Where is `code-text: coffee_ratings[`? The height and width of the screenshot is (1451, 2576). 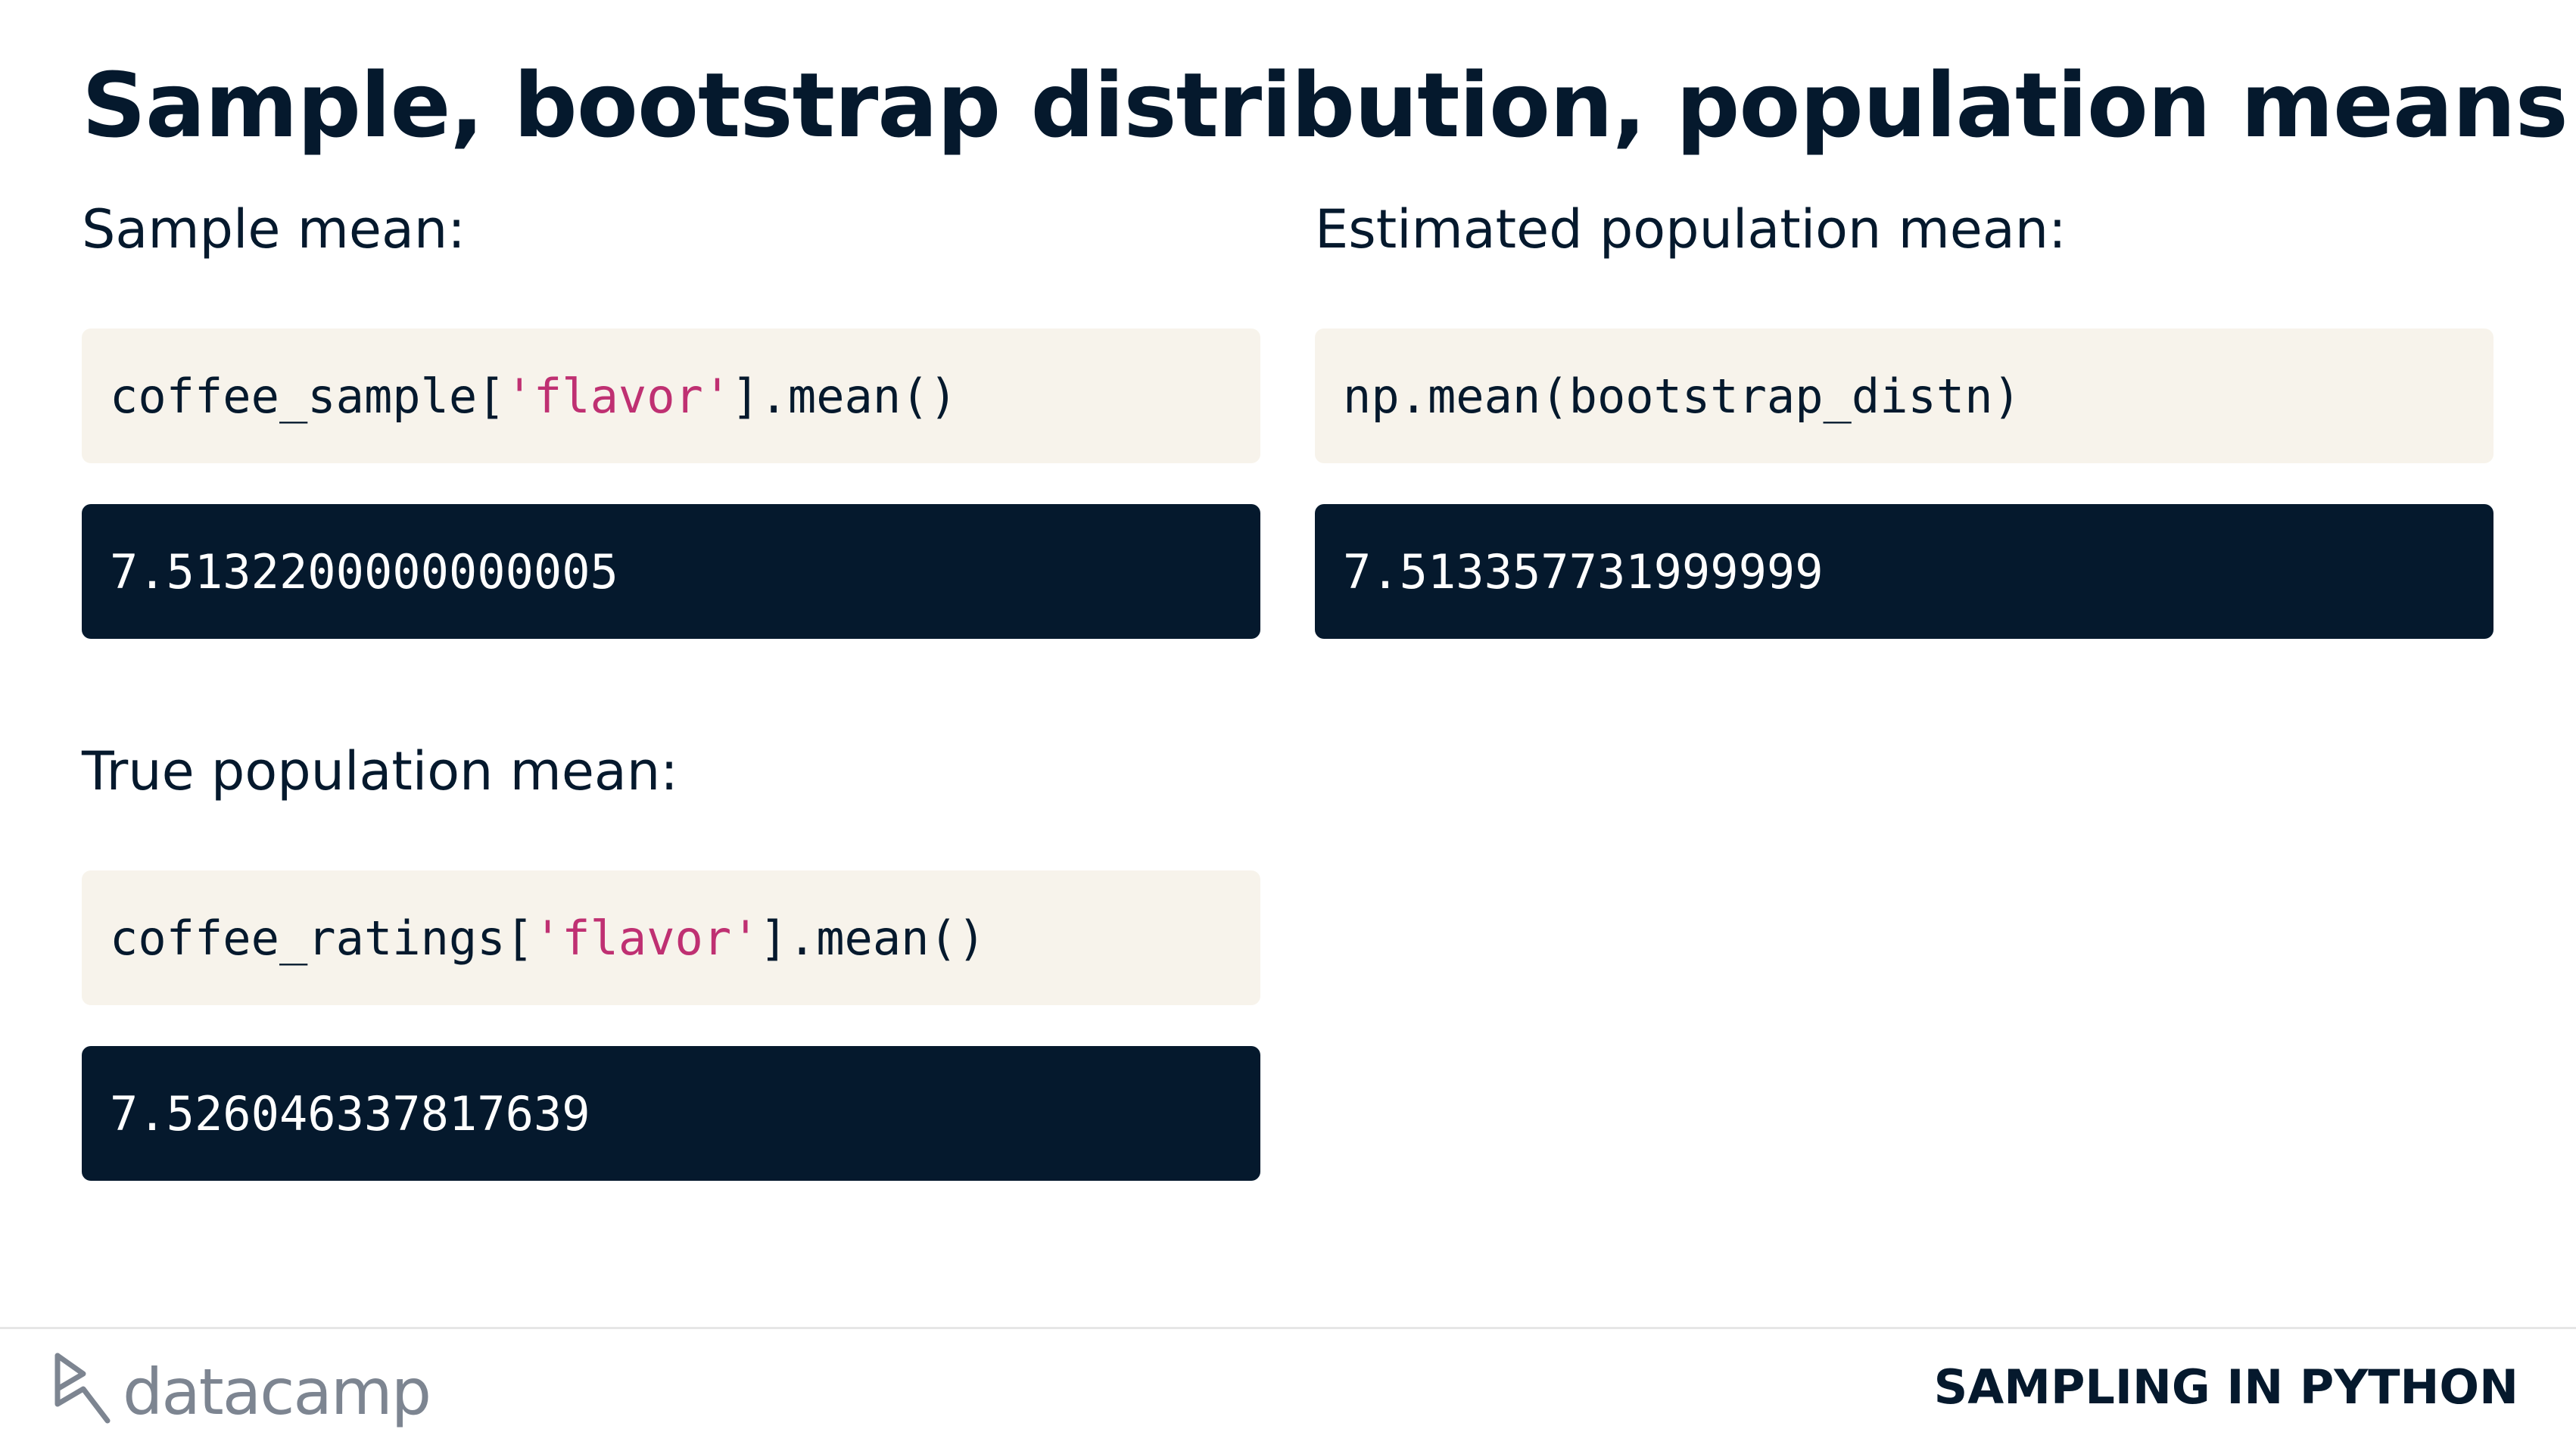 code-text: coffee_ratings[ is located at coordinates (322, 938).